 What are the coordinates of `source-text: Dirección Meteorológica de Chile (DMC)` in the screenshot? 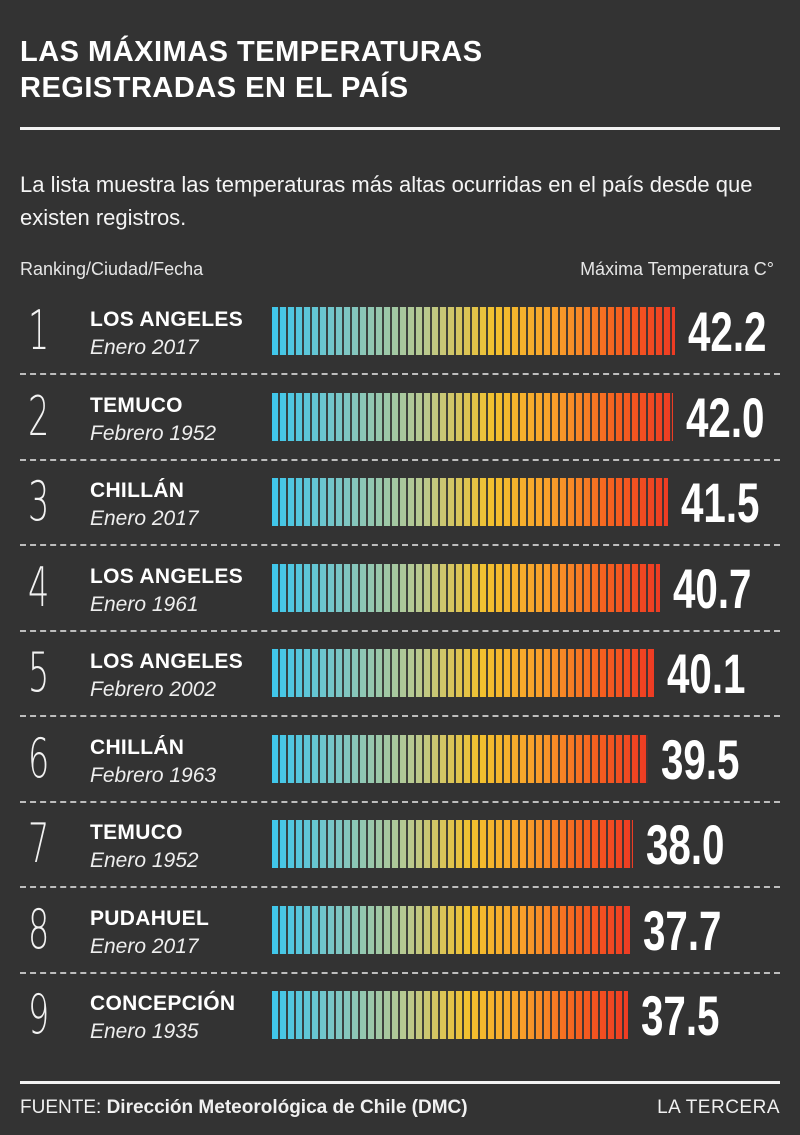 It's located at (287, 1107).